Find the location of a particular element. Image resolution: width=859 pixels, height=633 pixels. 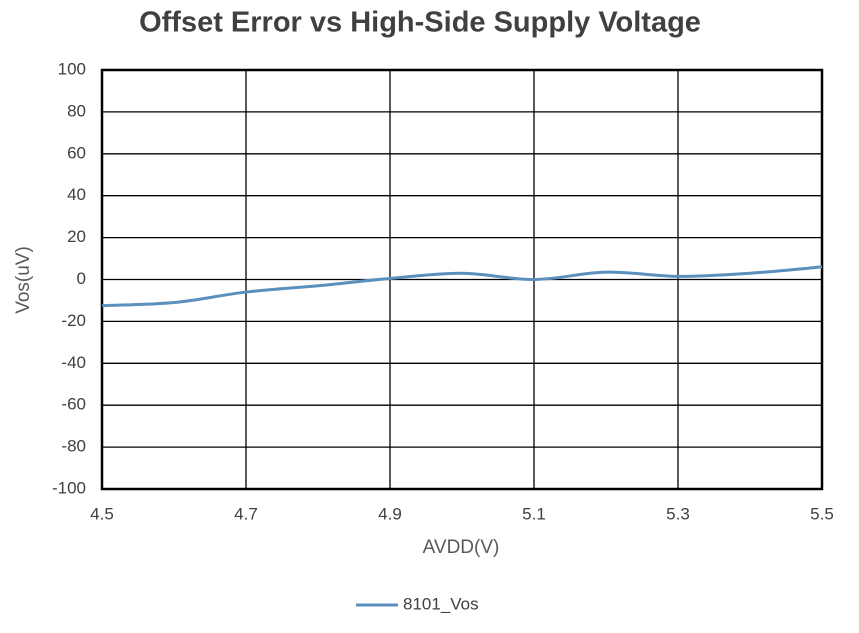

y-tick-label: 80 is located at coordinates (76, 110).